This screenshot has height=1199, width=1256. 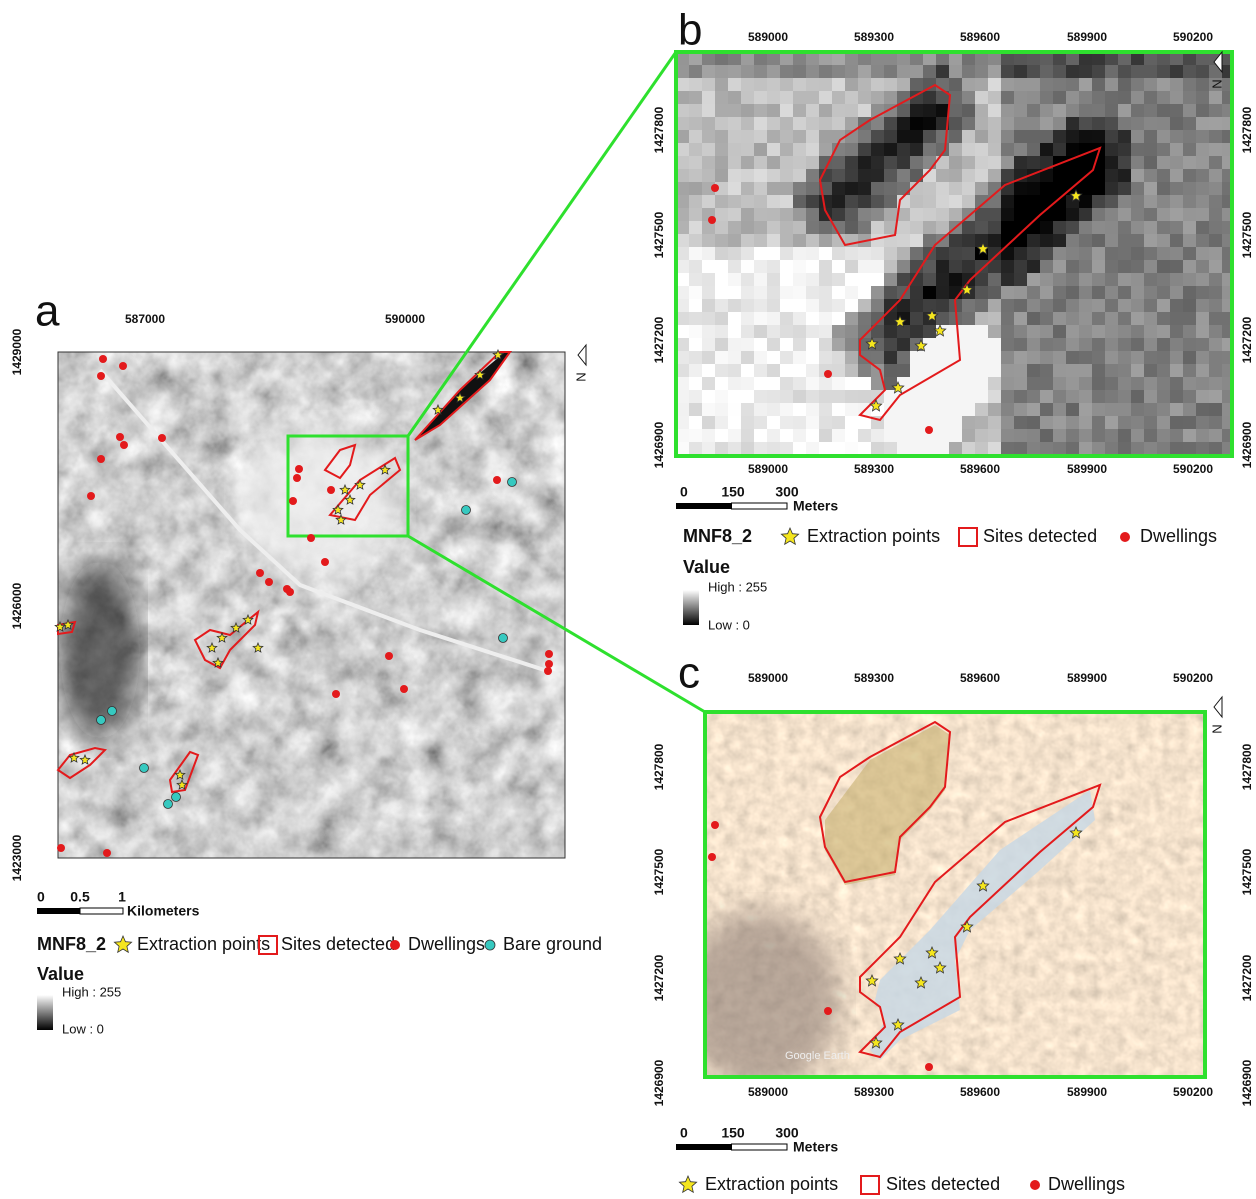 I want to click on coord-label: 1427800, so click(x=1247, y=766).